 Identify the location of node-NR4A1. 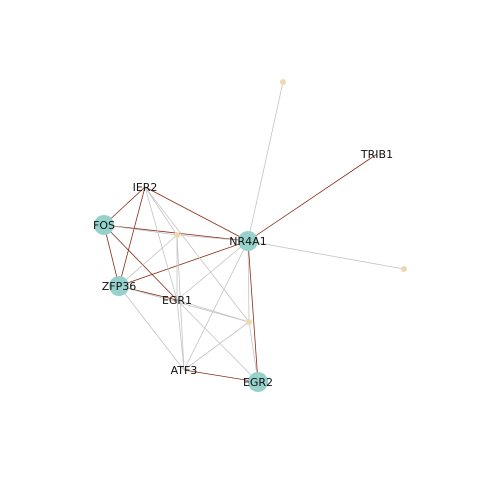
(248, 241).